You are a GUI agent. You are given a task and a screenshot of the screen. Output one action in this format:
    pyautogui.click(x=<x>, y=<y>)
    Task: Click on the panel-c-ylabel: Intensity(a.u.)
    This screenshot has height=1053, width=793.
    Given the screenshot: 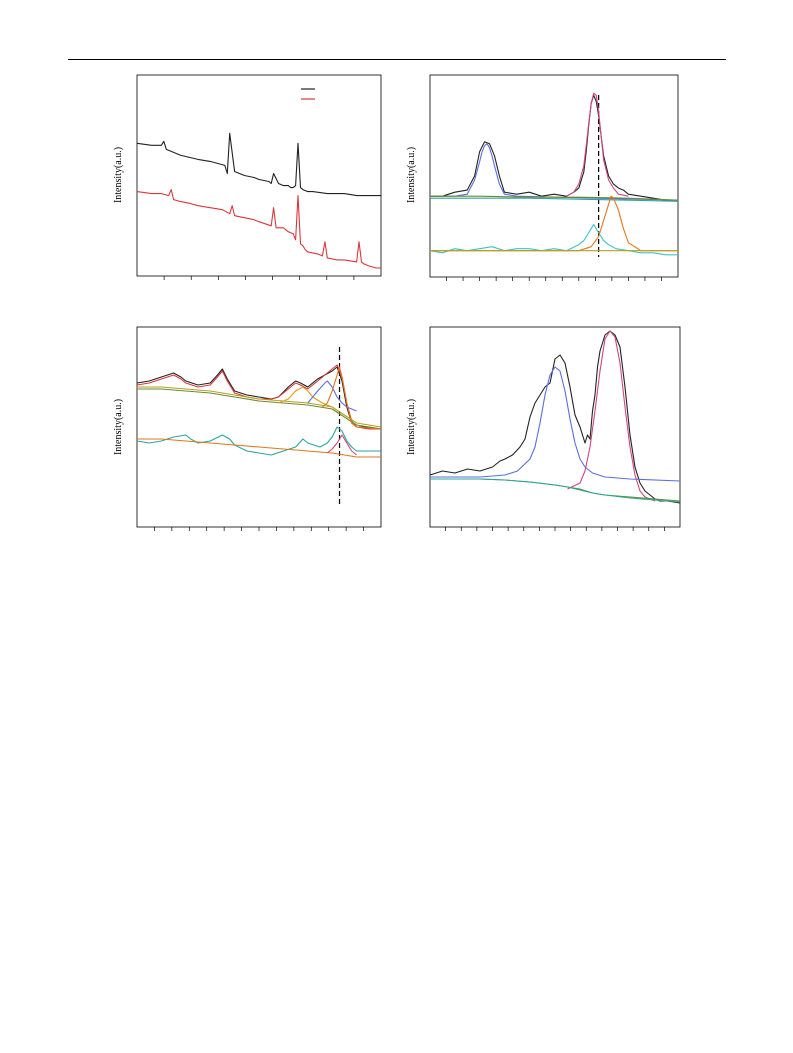 What is the action you would take?
    pyautogui.click(x=118, y=427)
    